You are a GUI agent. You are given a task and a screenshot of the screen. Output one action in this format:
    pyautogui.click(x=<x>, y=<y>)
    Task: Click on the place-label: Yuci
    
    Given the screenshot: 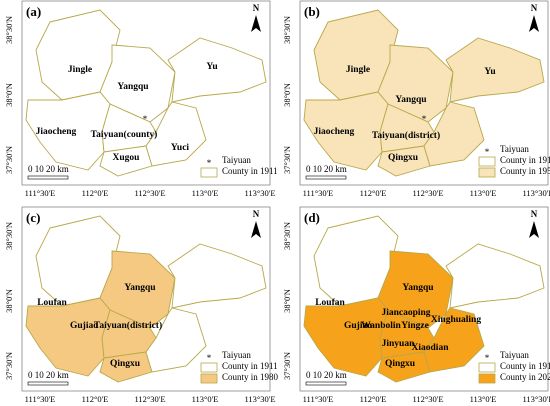 What is the action you would take?
    pyautogui.click(x=180, y=148)
    